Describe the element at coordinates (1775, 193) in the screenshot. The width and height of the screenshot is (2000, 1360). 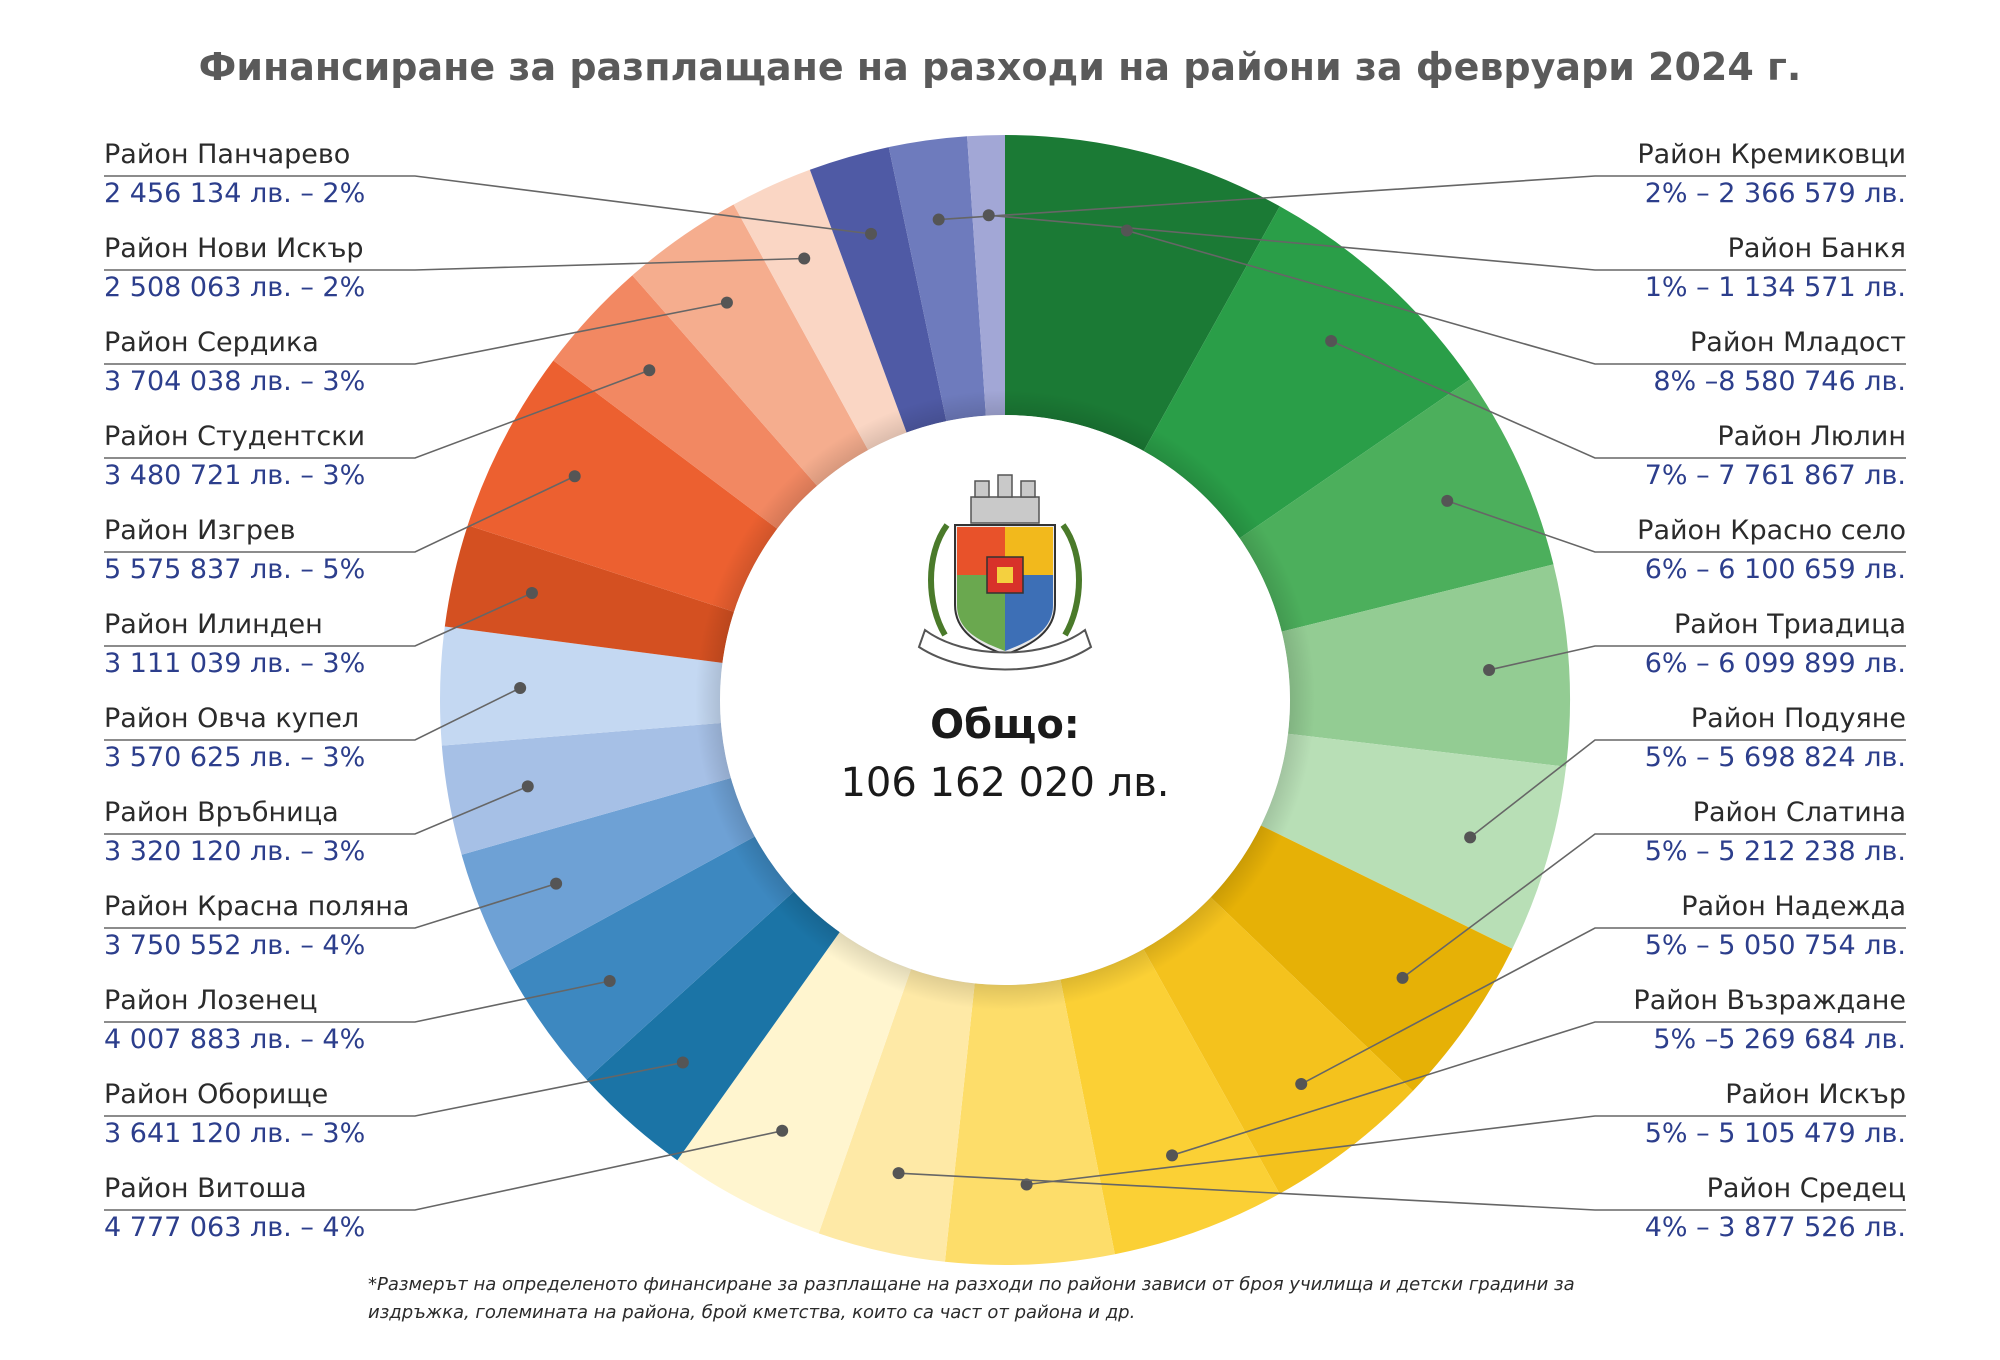
I see `label-value-кремиковци: 2% – 2 366 579 лв.` at that location.